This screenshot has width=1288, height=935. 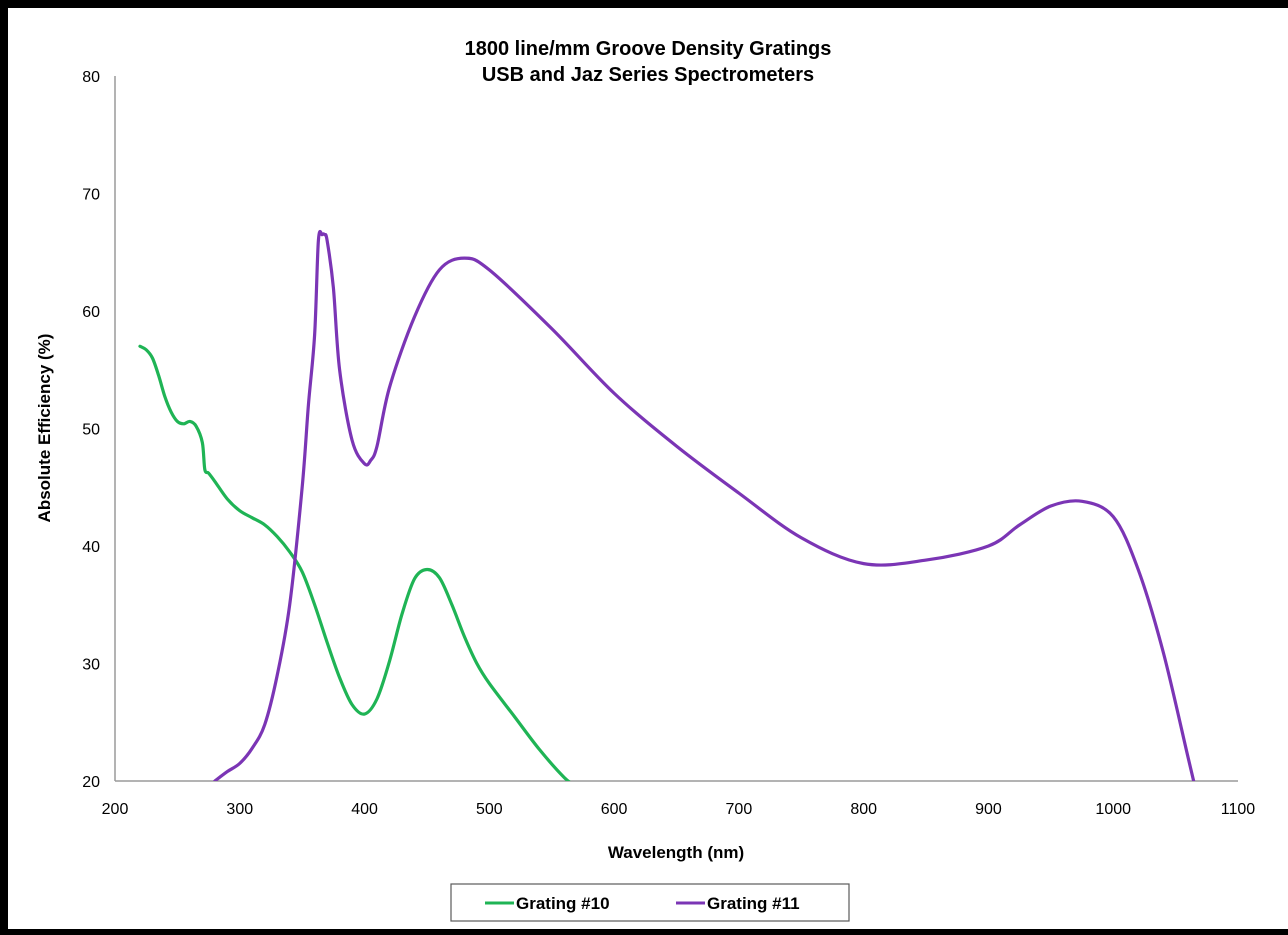 I want to click on x-axis-title: Wavelength (nm), so click(x=676, y=852).